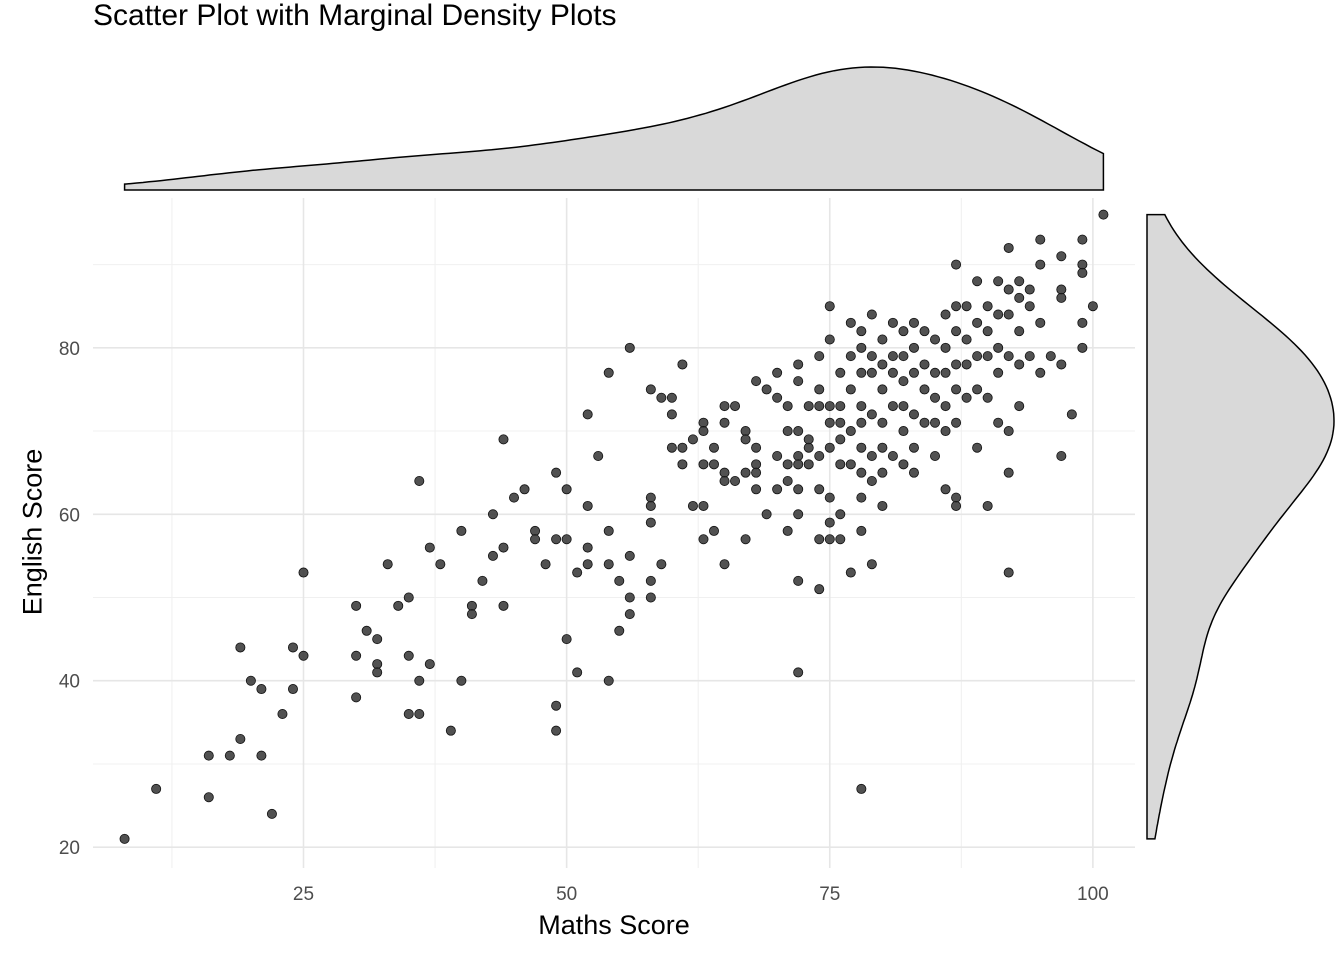  I want to click on y-tick-label: 20, so click(69, 848).